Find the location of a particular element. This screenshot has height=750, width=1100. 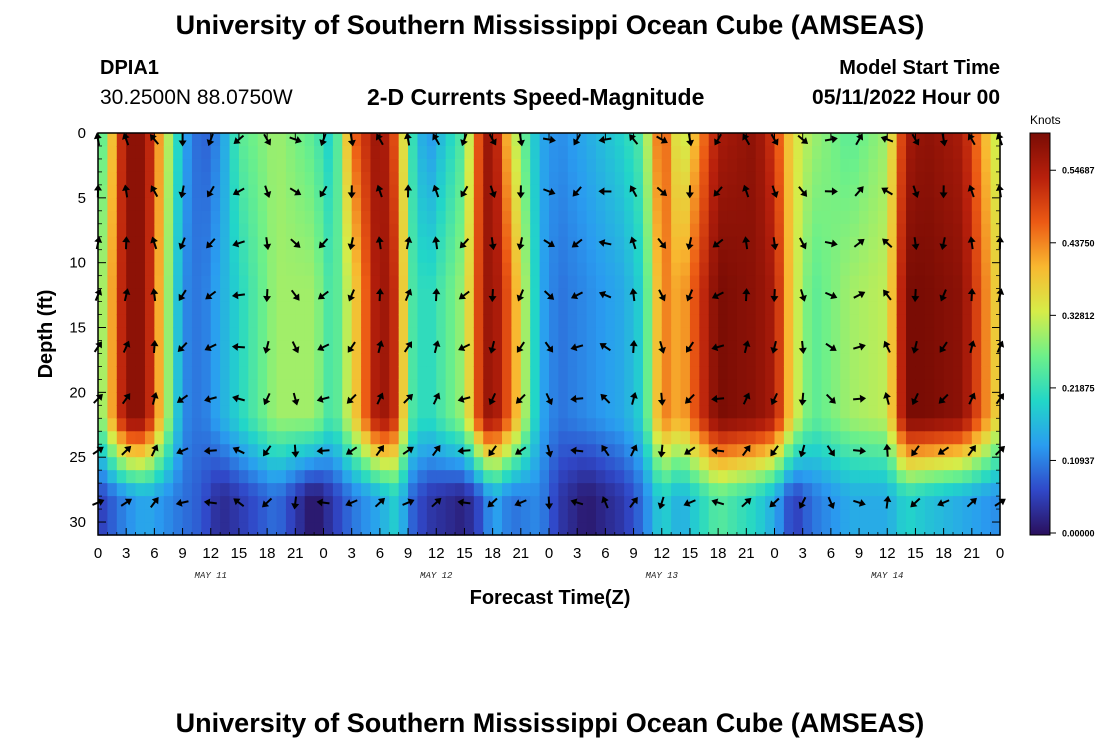

x-tick-label: 0 is located at coordinates (774, 553).